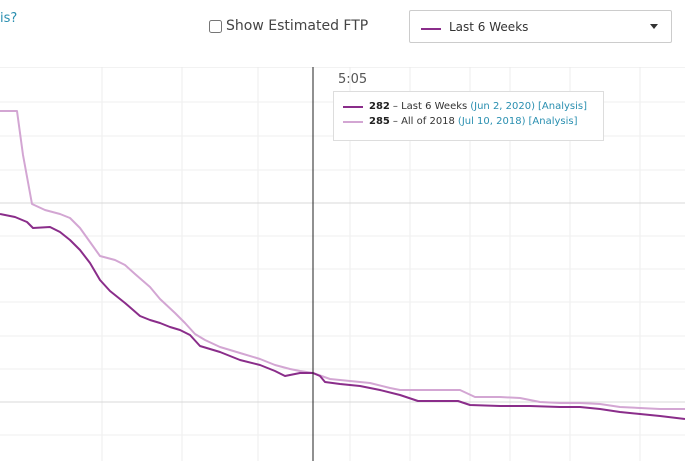 The width and height of the screenshot is (685, 461). I want to click on tooltip-value: 285, so click(379, 121).